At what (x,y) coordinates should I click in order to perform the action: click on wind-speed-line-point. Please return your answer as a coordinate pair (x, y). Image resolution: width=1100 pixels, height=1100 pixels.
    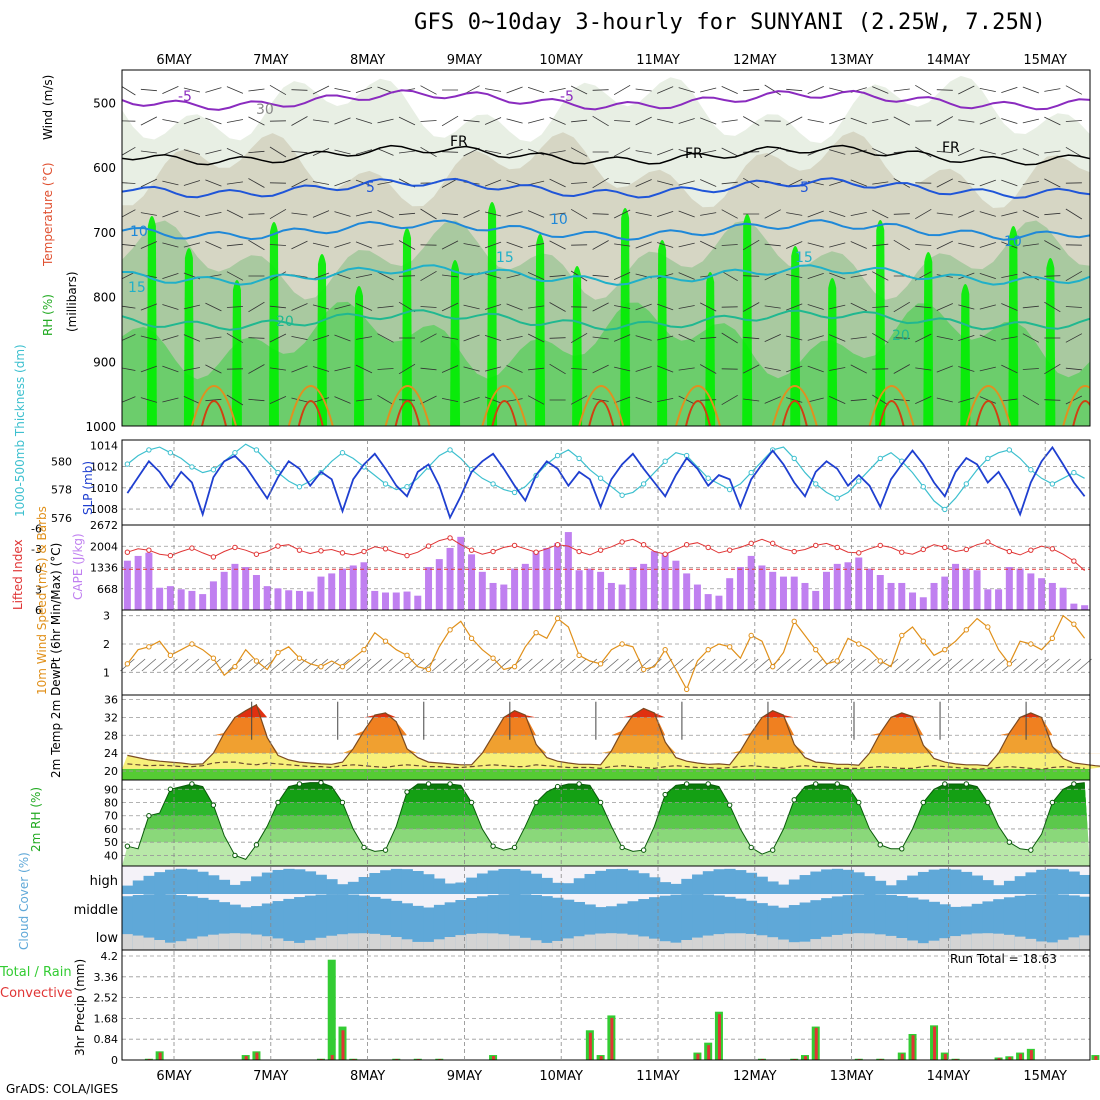
    Looking at the image, I should click on (149, 647).